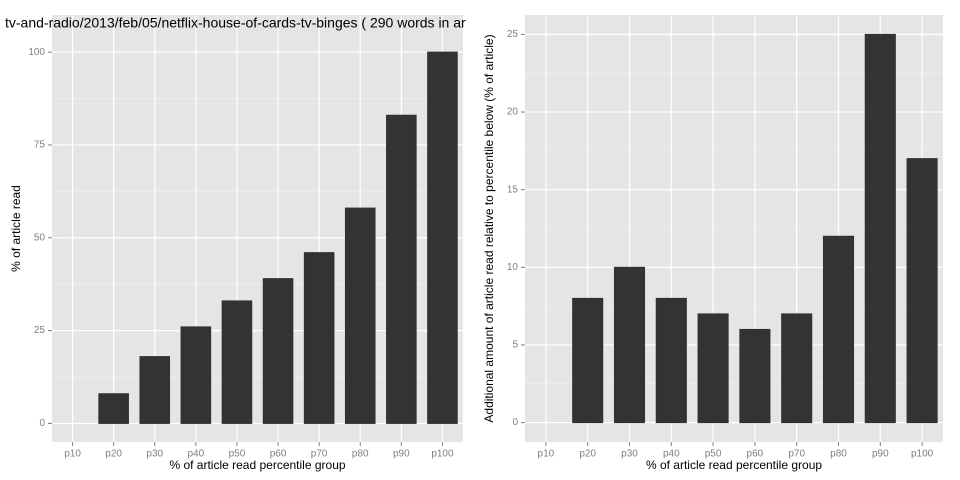 The image size is (960, 480). What do you see at coordinates (515, 345) in the screenshot?
I see `y-tick-label: 5` at bounding box center [515, 345].